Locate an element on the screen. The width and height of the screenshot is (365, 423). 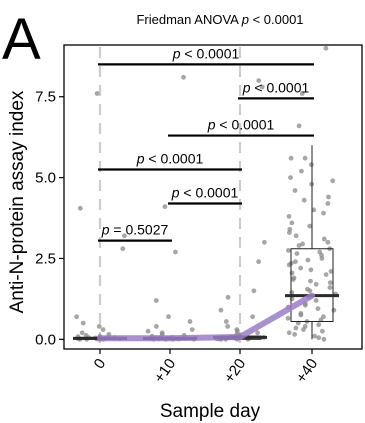
comparison-label-1: p < 0.0001 is located at coordinates (276, 87).